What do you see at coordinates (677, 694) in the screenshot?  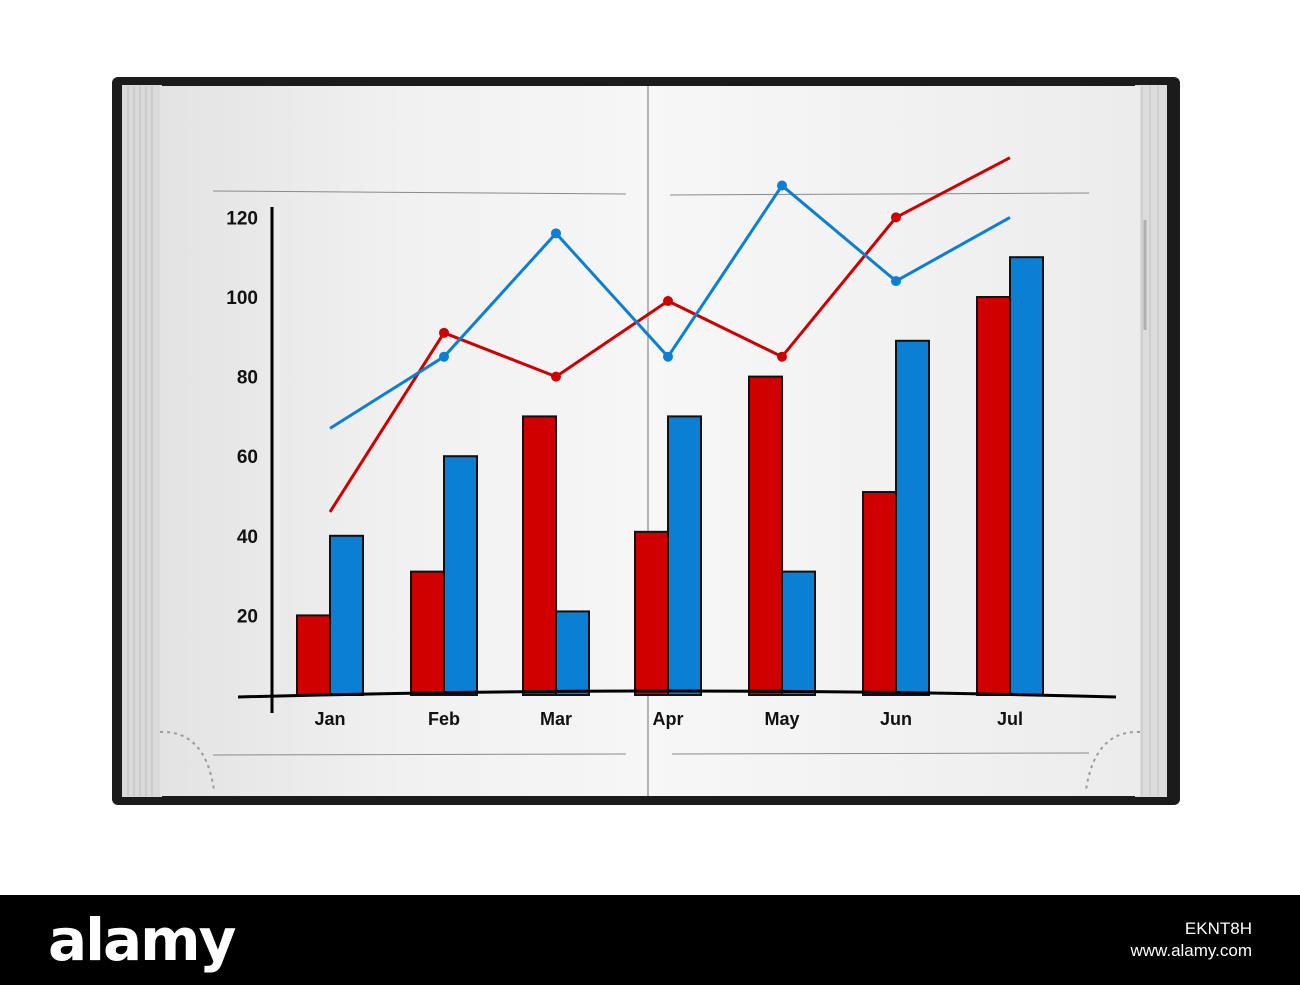 I see `x-axis` at bounding box center [677, 694].